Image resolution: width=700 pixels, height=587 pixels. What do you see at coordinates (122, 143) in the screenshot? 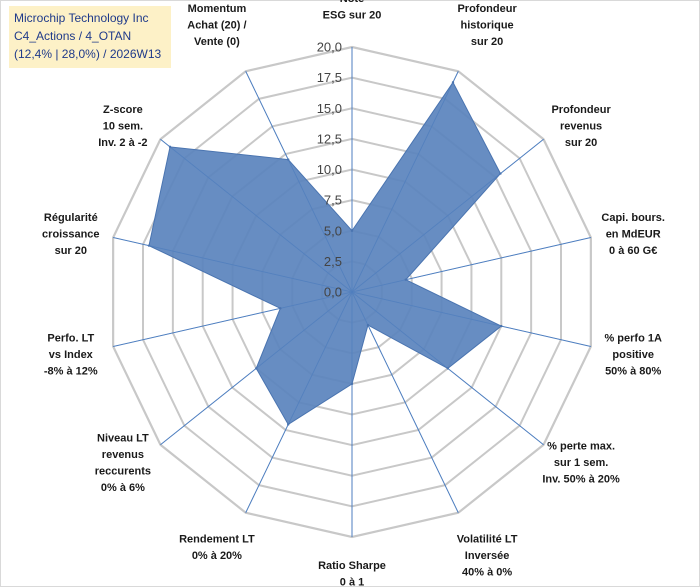
I see `axis-label-line: Inv. 2 à -2` at bounding box center [122, 143].